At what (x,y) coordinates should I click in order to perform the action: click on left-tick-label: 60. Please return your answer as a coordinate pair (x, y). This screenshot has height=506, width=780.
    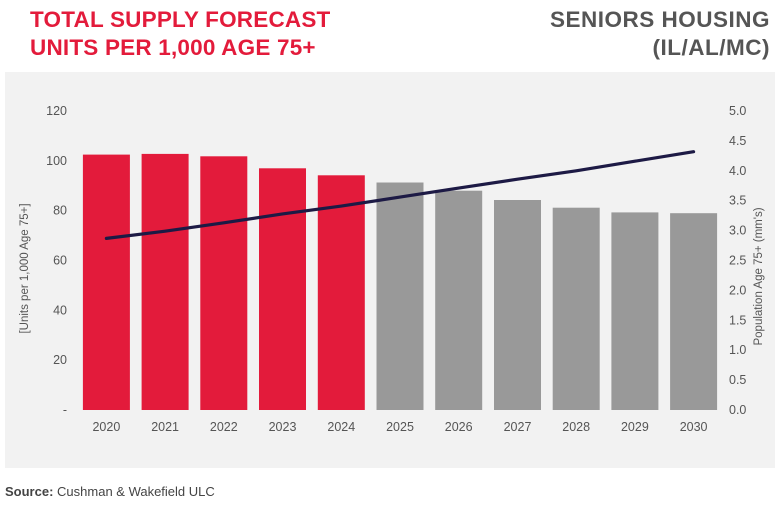
    Looking at the image, I should click on (60, 261).